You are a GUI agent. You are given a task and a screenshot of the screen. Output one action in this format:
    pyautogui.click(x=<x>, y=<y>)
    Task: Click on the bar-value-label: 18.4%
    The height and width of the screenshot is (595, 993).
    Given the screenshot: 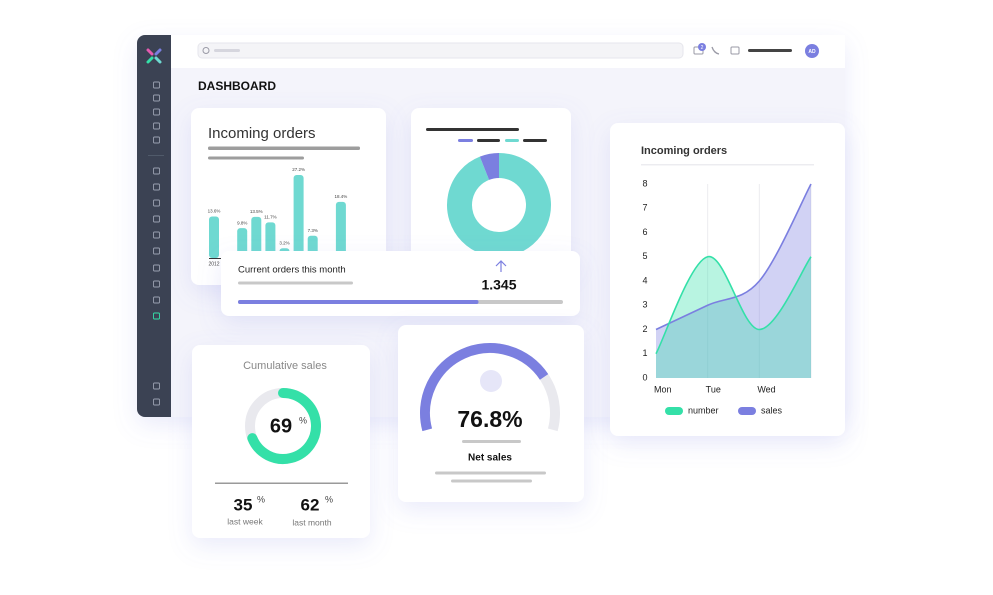 What is the action you would take?
    pyautogui.click(x=341, y=196)
    